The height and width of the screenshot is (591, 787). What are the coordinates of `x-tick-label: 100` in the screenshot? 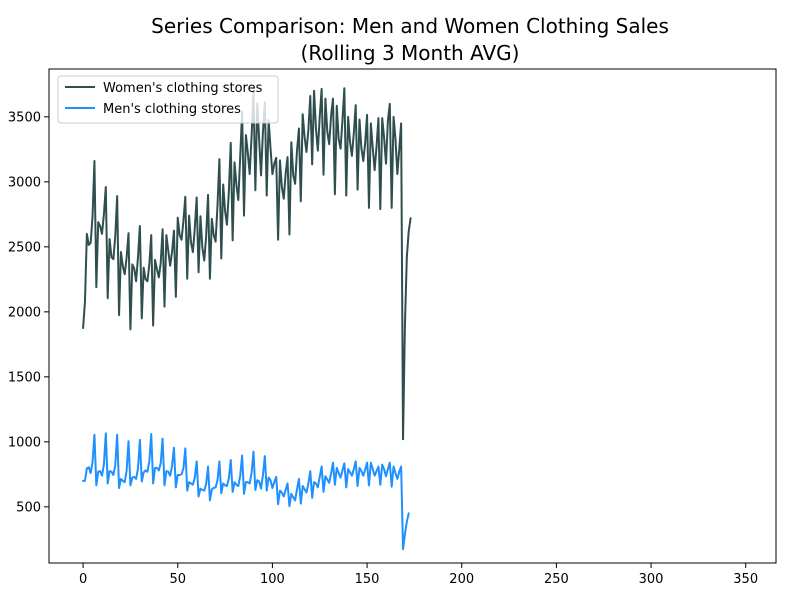 It's located at (272, 579).